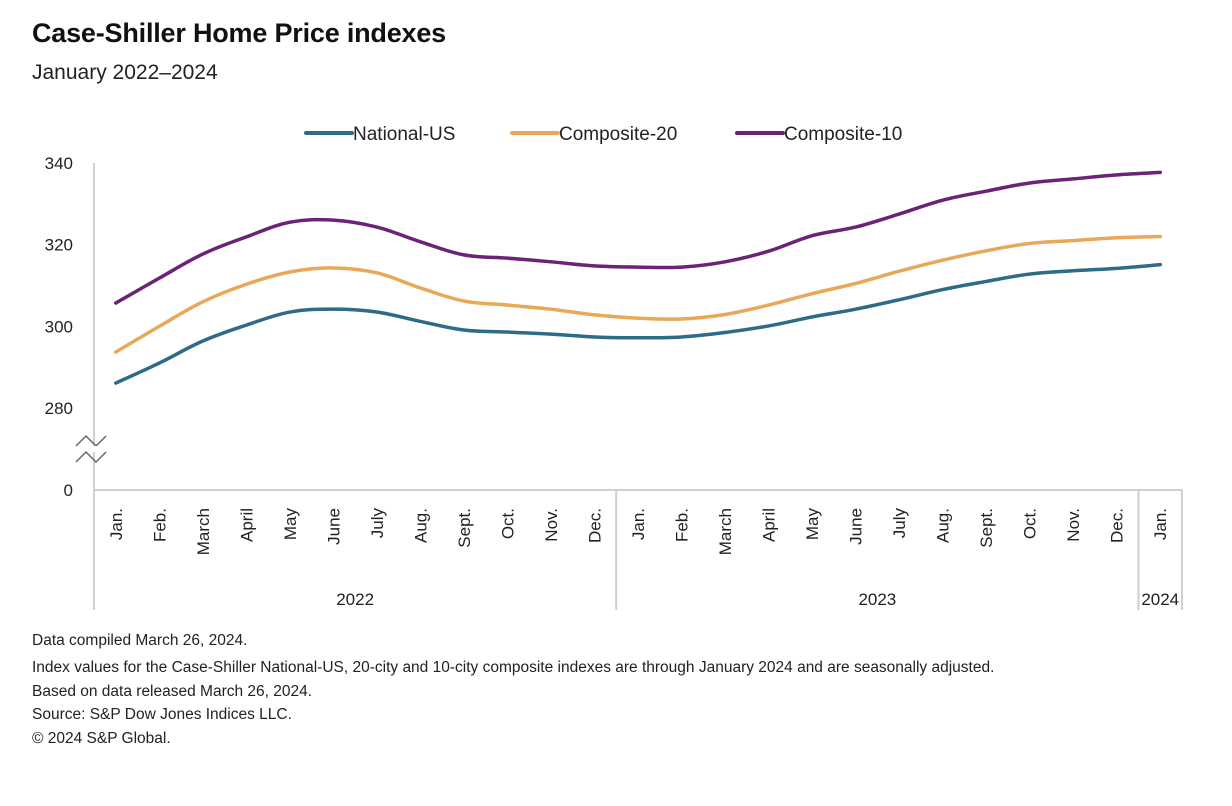  I want to click on legend-item: Composite-20, so click(593, 134).